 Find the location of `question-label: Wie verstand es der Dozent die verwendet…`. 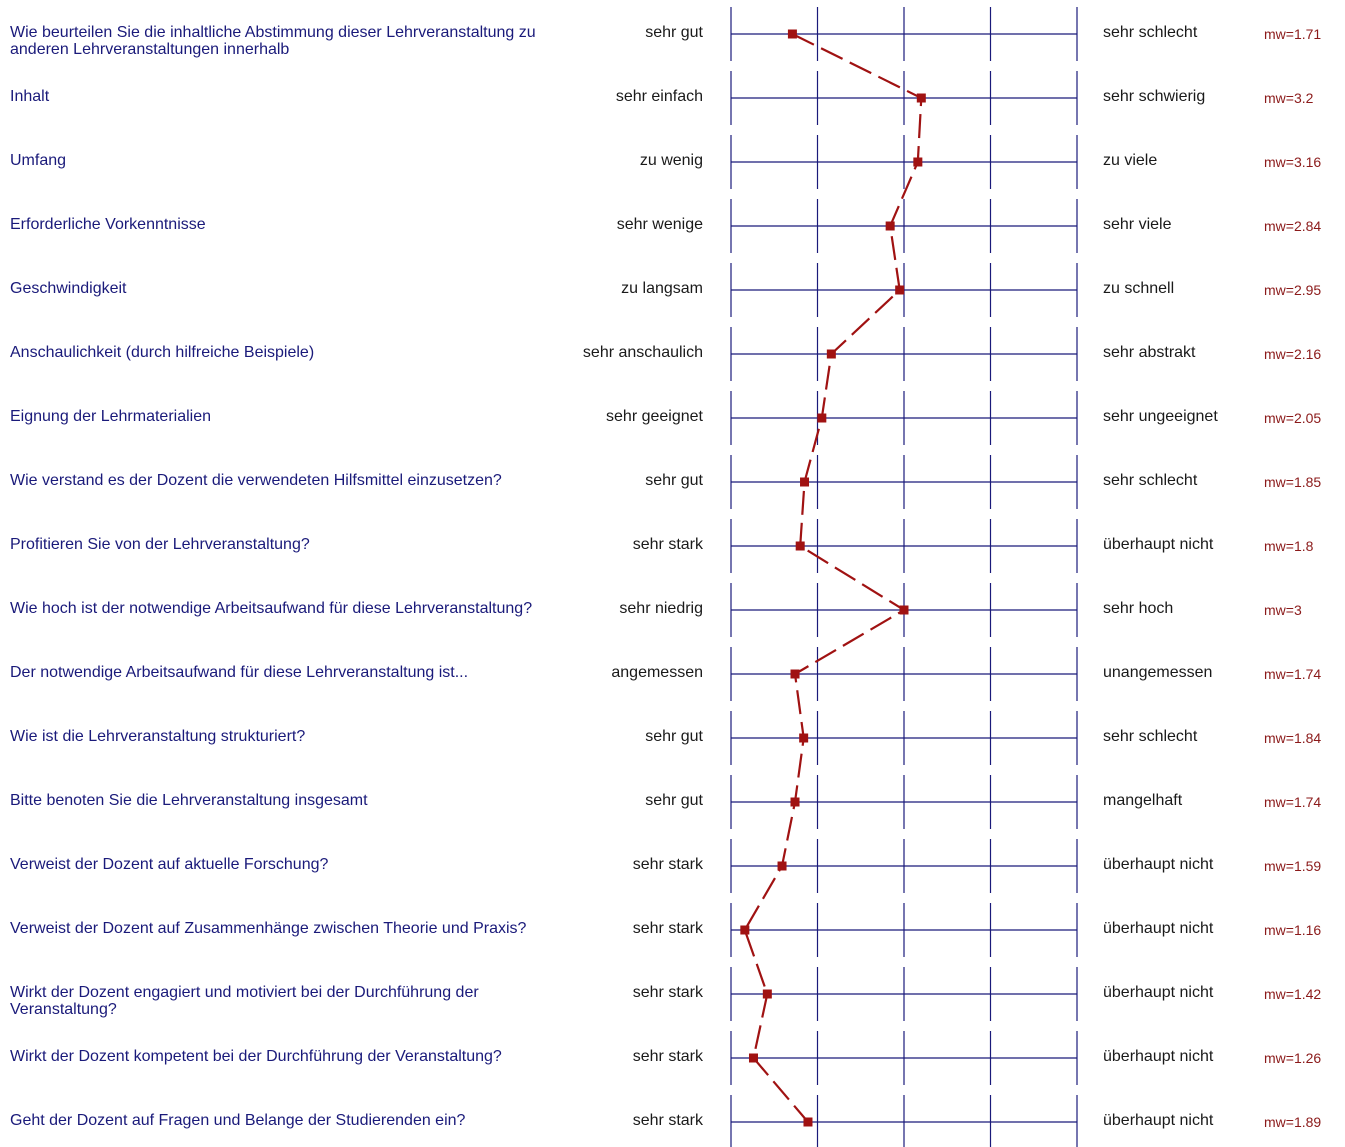

question-label: Wie verstand es der Dozent die verwendet… is located at coordinates (256, 480).